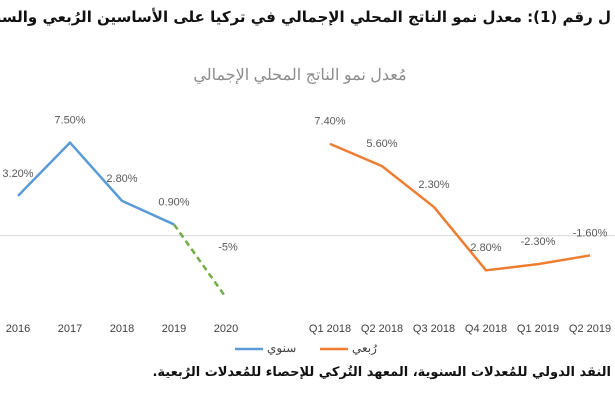 The width and height of the screenshot is (615, 410). I want to click on chart-title: مُعدل نمو الناتج المحلي الإجمالي, so click(299, 75).